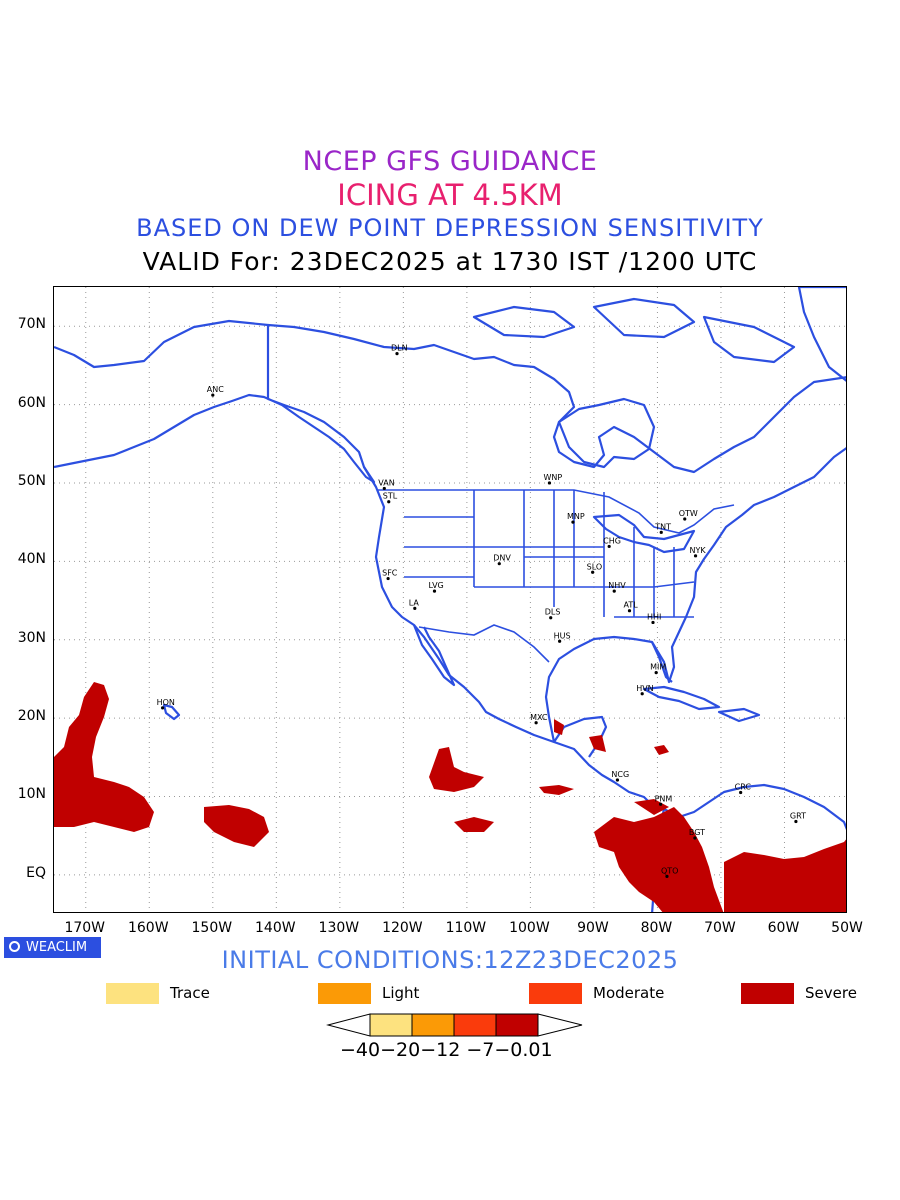 The image size is (900, 1200). I want to click on initial-conditions: INITIAL CONDITIONS:12Z23DEC2025, so click(450, 960).